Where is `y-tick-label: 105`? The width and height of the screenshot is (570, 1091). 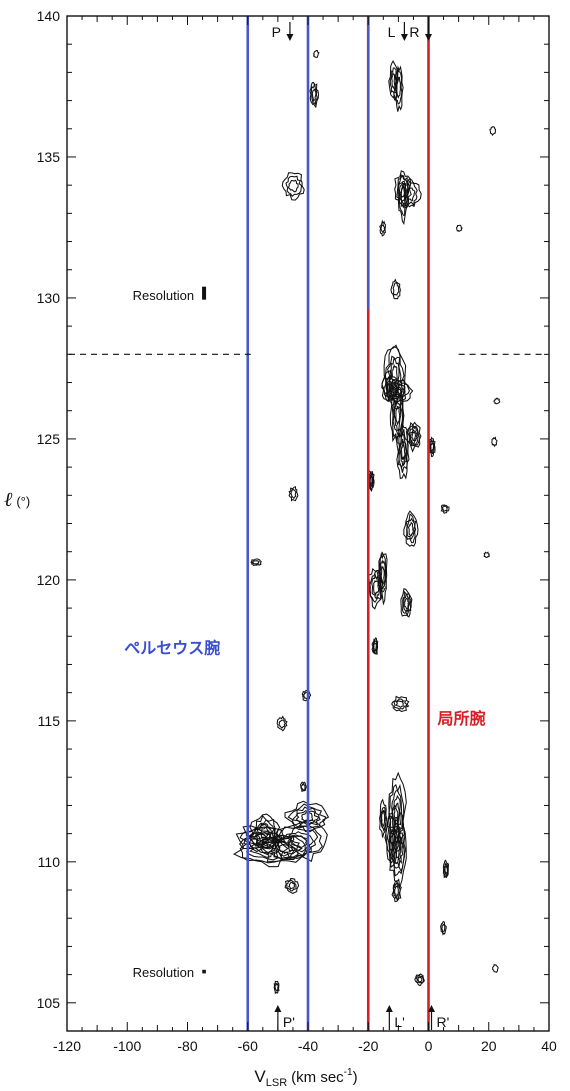
y-tick-label: 105 is located at coordinates (49, 1003).